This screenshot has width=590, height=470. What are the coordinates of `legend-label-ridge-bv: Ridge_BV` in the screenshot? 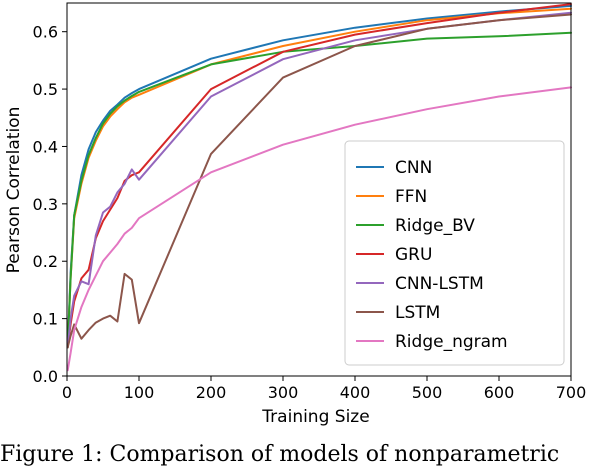 It's located at (435, 226).